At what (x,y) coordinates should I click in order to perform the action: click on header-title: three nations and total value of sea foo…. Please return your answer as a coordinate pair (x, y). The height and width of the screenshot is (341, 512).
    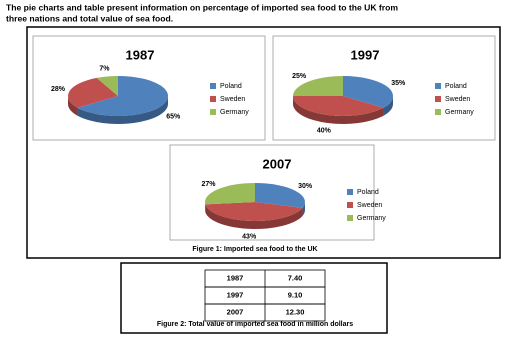
    Looking at the image, I should click on (89, 18).